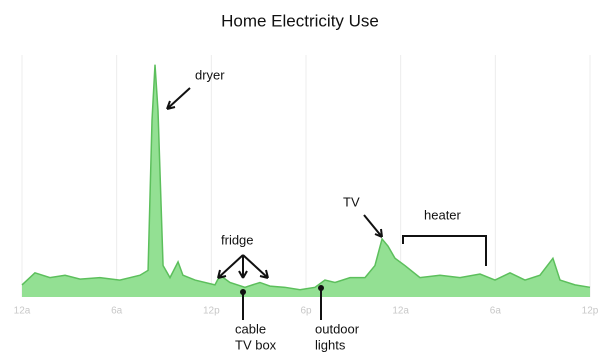 This screenshot has height=357, width=599. What do you see at coordinates (250, 328) in the screenshot?
I see `annotation: cable` at bounding box center [250, 328].